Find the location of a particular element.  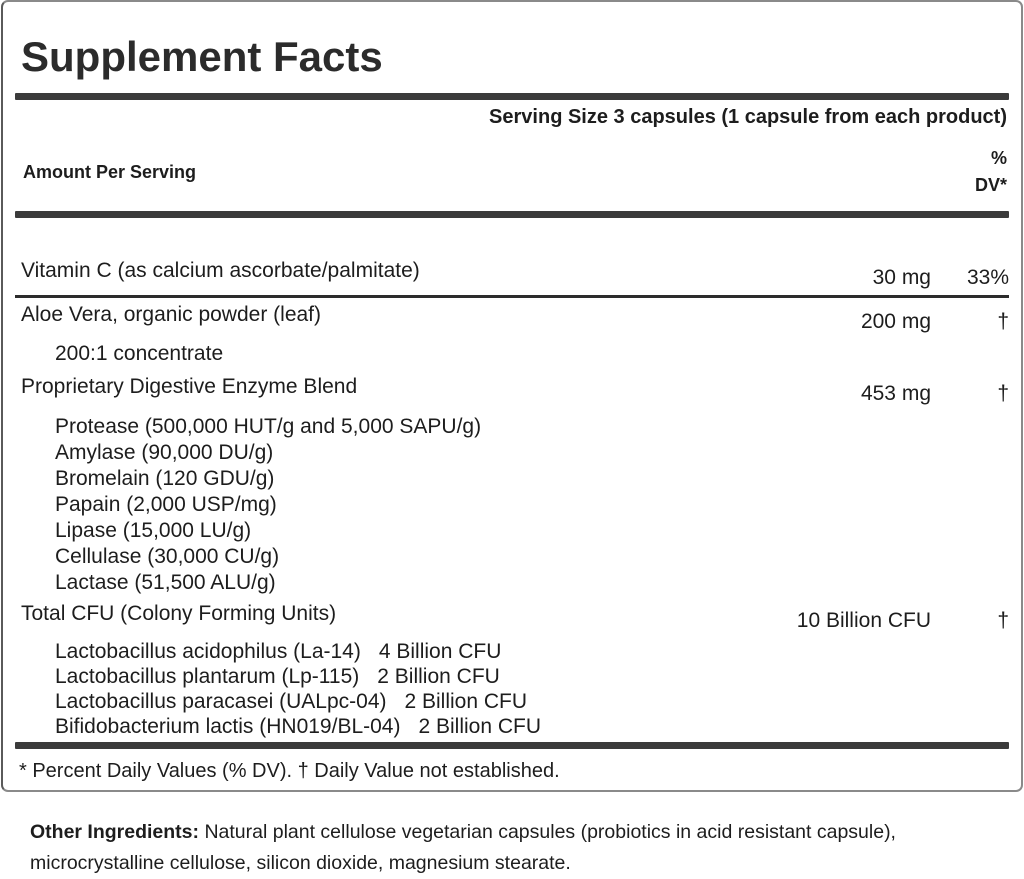

strain-name: Lactobacillus plantarum (Lp-115) is located at coordinates (207, 676).